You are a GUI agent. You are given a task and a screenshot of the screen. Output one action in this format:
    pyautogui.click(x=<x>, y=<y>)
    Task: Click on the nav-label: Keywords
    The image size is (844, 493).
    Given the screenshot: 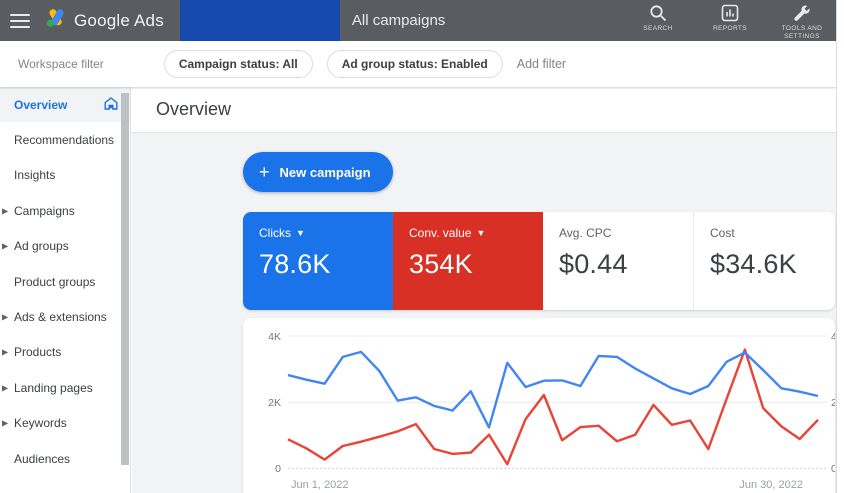 What is the action you would take?
    pyautogui.click(x=40, y=423)
    